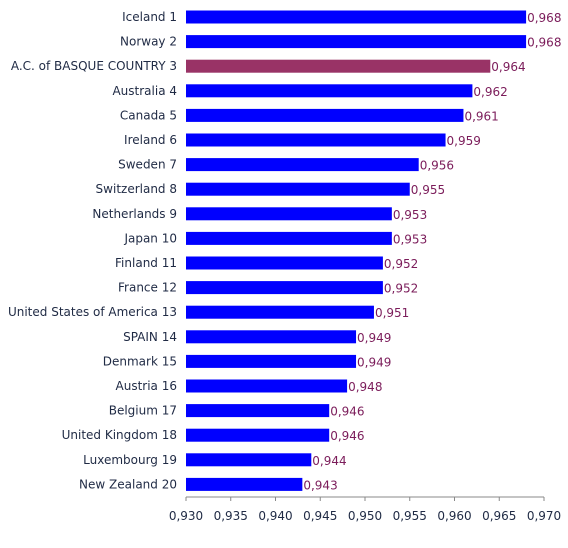 The image size is (568, 548). What do you see at coordinates (392, 313) in the screenshot?
I see `value-label: 0,951` at bounding box center [392, 313].